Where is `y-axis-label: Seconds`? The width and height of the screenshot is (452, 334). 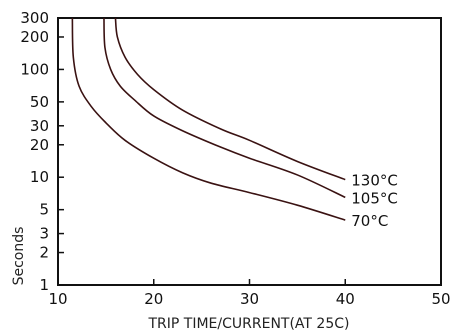 y-axis-label: Seconds is located at coordinates (19, 256).